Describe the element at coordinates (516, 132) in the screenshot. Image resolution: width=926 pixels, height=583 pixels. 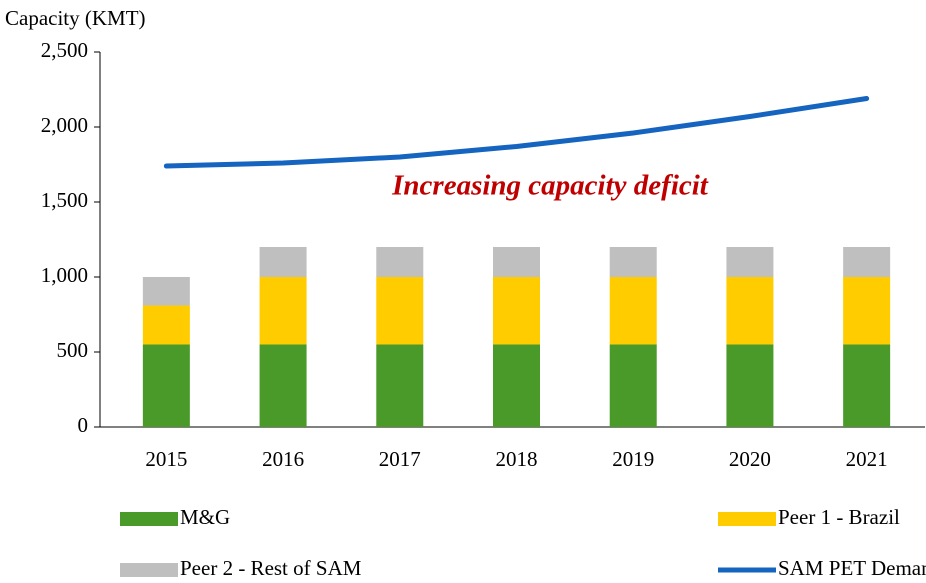
I see `line` at that location.